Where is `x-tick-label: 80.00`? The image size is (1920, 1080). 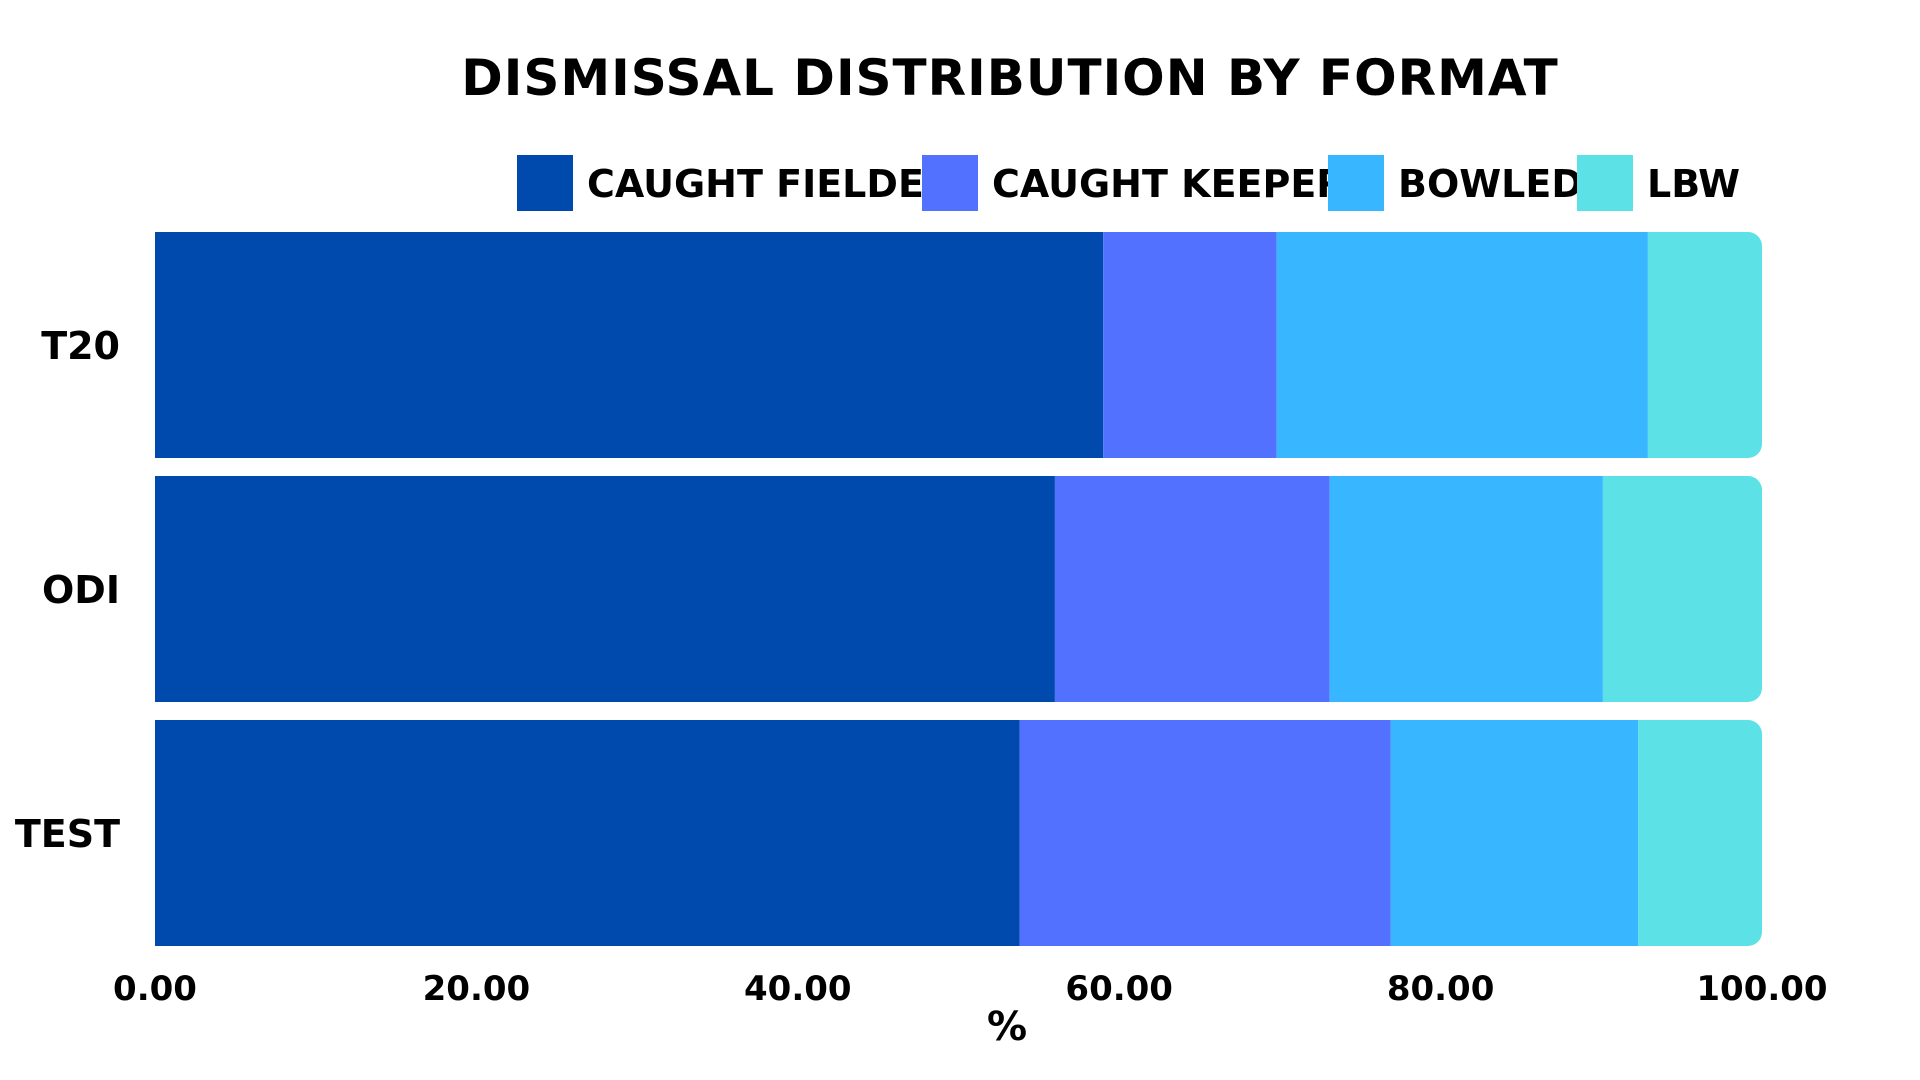 x-tick-label: 80.00 is located at coordinates (1441, 989).